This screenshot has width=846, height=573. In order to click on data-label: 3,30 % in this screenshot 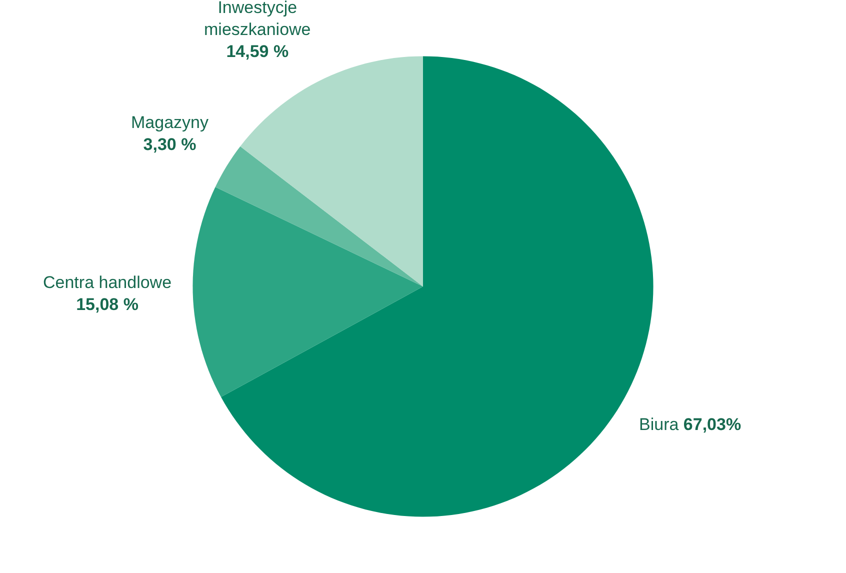, I will do `click(169, 144)`.